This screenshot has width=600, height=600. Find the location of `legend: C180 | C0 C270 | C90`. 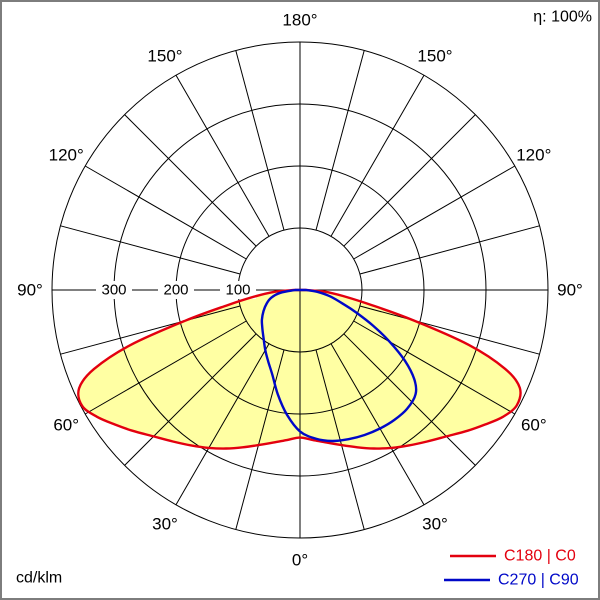

legend: C180 | C0 C270 | C90 is located at coordinates (511, 568).